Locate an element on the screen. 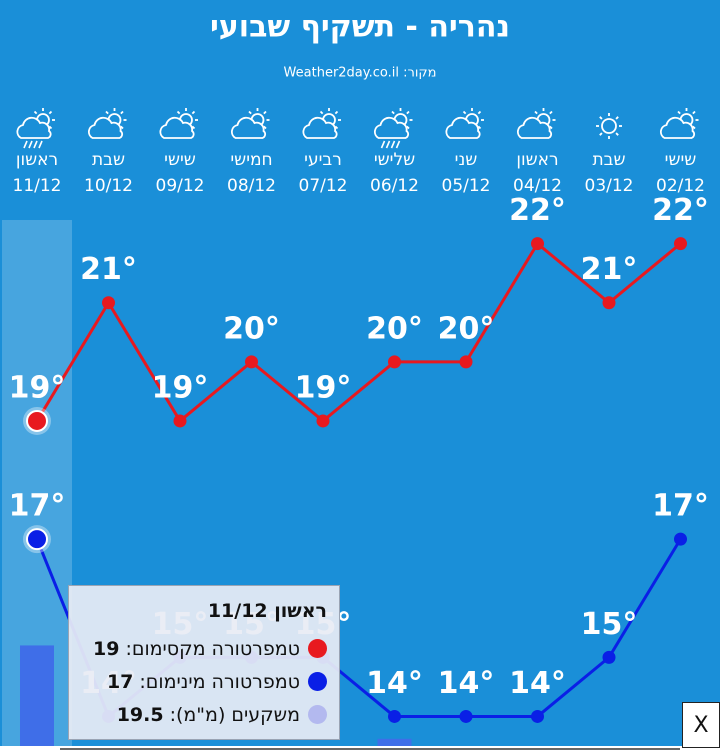  day-name: שלישי is located at coordinates (394, 160).